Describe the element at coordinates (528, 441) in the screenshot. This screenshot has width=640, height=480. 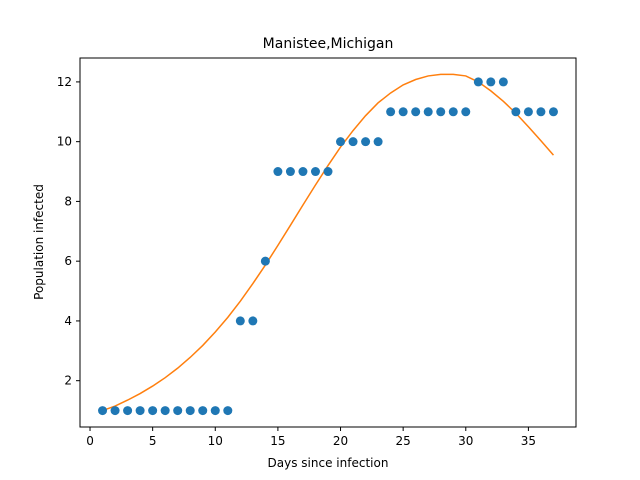
I see `x-tick-label: 35` at that location.